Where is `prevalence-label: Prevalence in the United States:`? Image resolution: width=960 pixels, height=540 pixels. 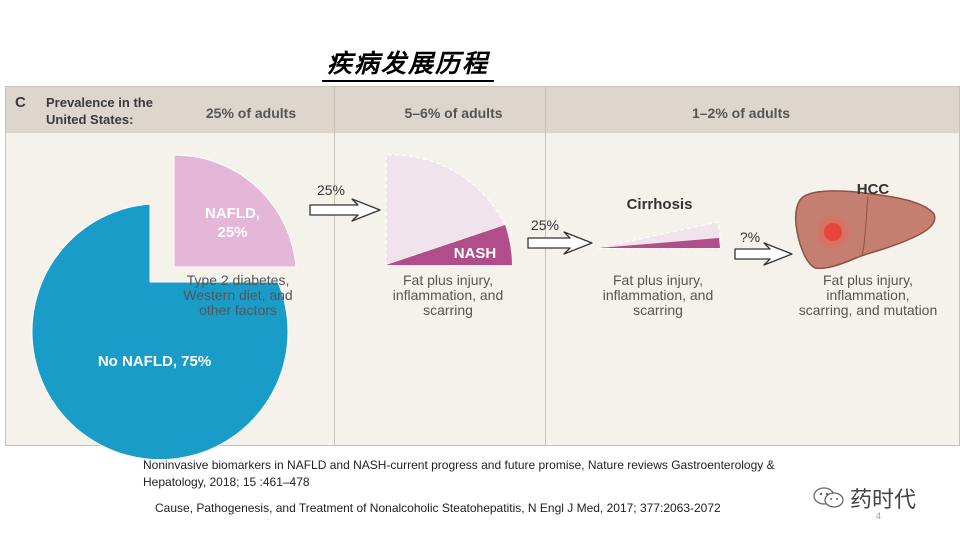 prevalence-label: Prevalence in the United States: is located at coordinates (99, 111).